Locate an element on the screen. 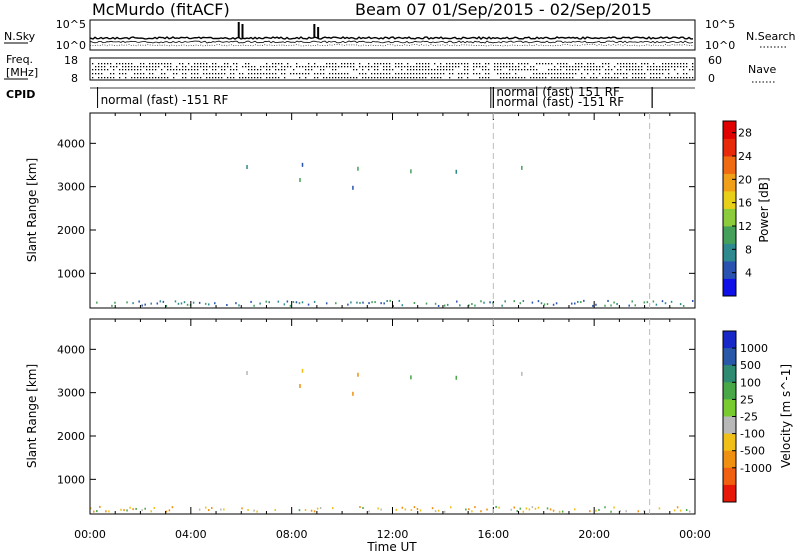 This screenshot has height=554, width=800. cpid-segment-label: normal (fast) -151 RF is located at coordinates (165, 100).